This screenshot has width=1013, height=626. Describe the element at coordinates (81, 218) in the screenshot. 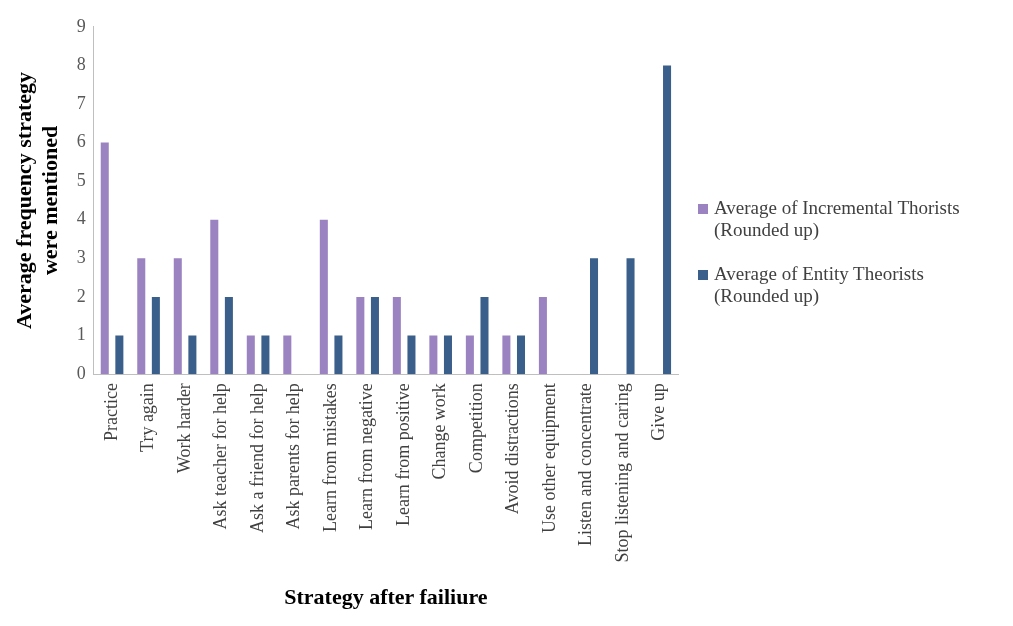

I see `y-tick-label: 4` at that location.